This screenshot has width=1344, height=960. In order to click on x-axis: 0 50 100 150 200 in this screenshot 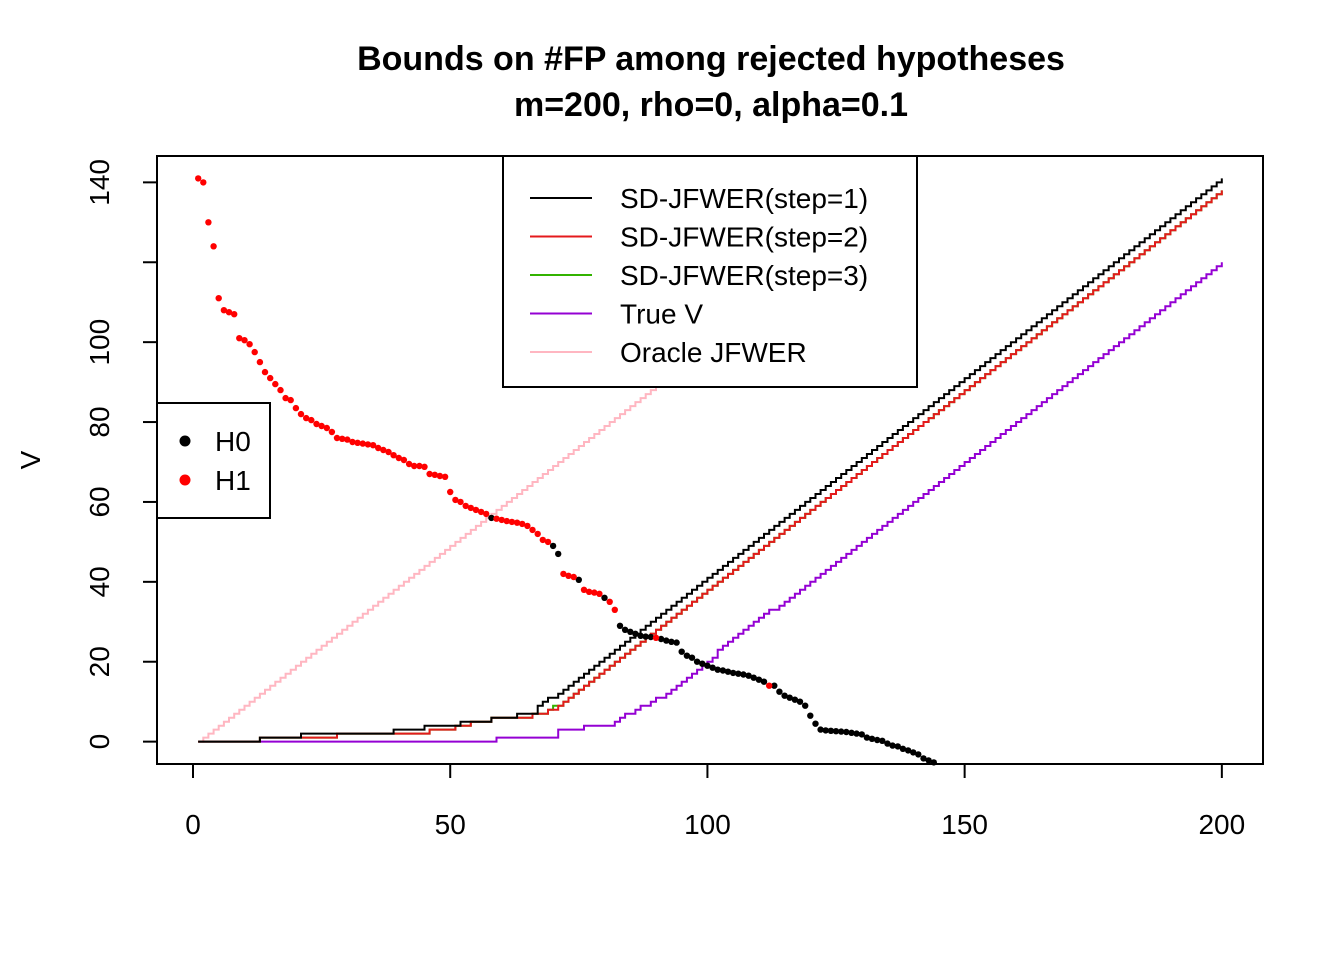, I will do `click(715, 801)`.